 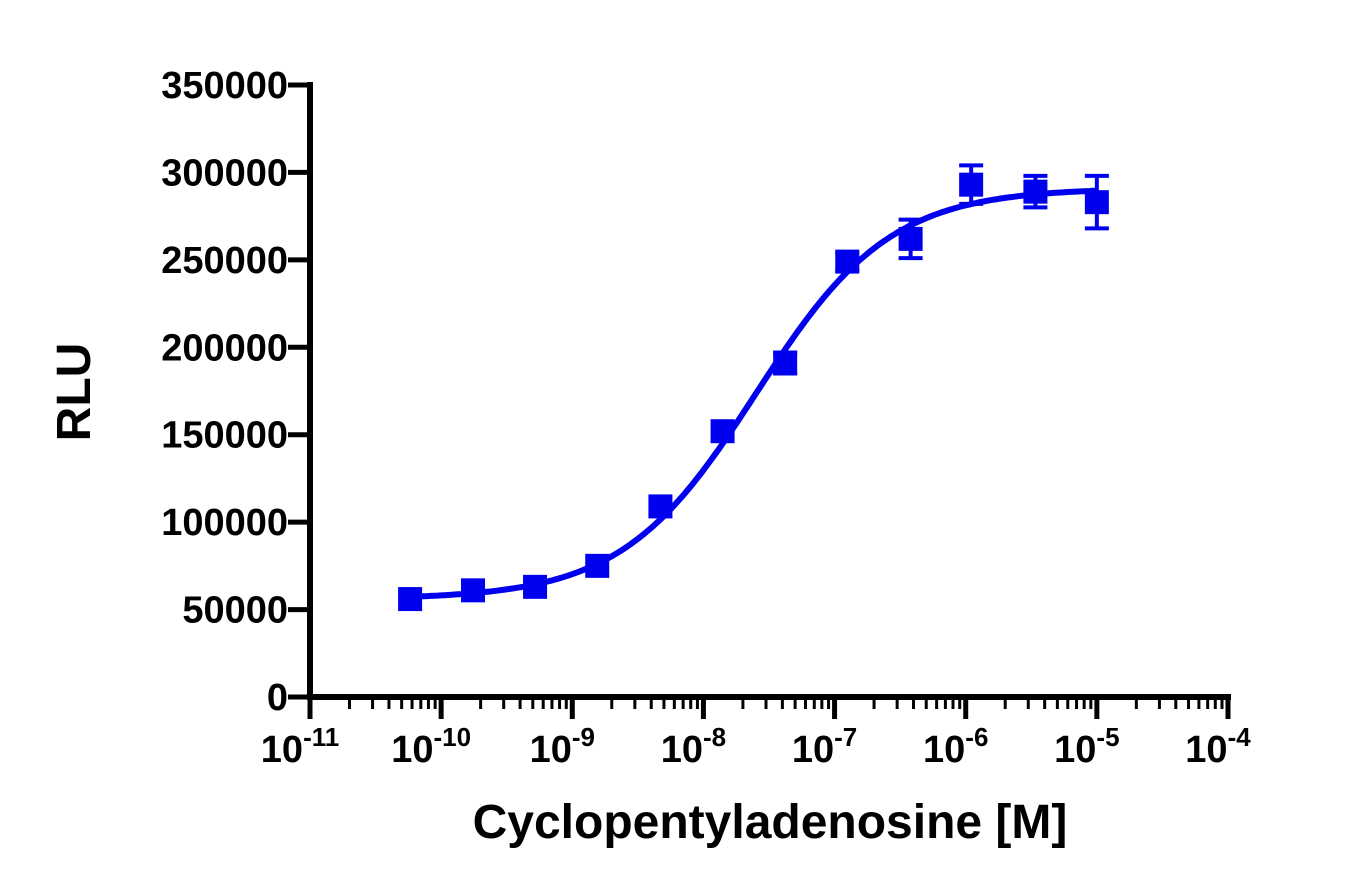 I want to click on x-axis-title: Cyclopentyladenosine [M], so click(x=770, y=822).